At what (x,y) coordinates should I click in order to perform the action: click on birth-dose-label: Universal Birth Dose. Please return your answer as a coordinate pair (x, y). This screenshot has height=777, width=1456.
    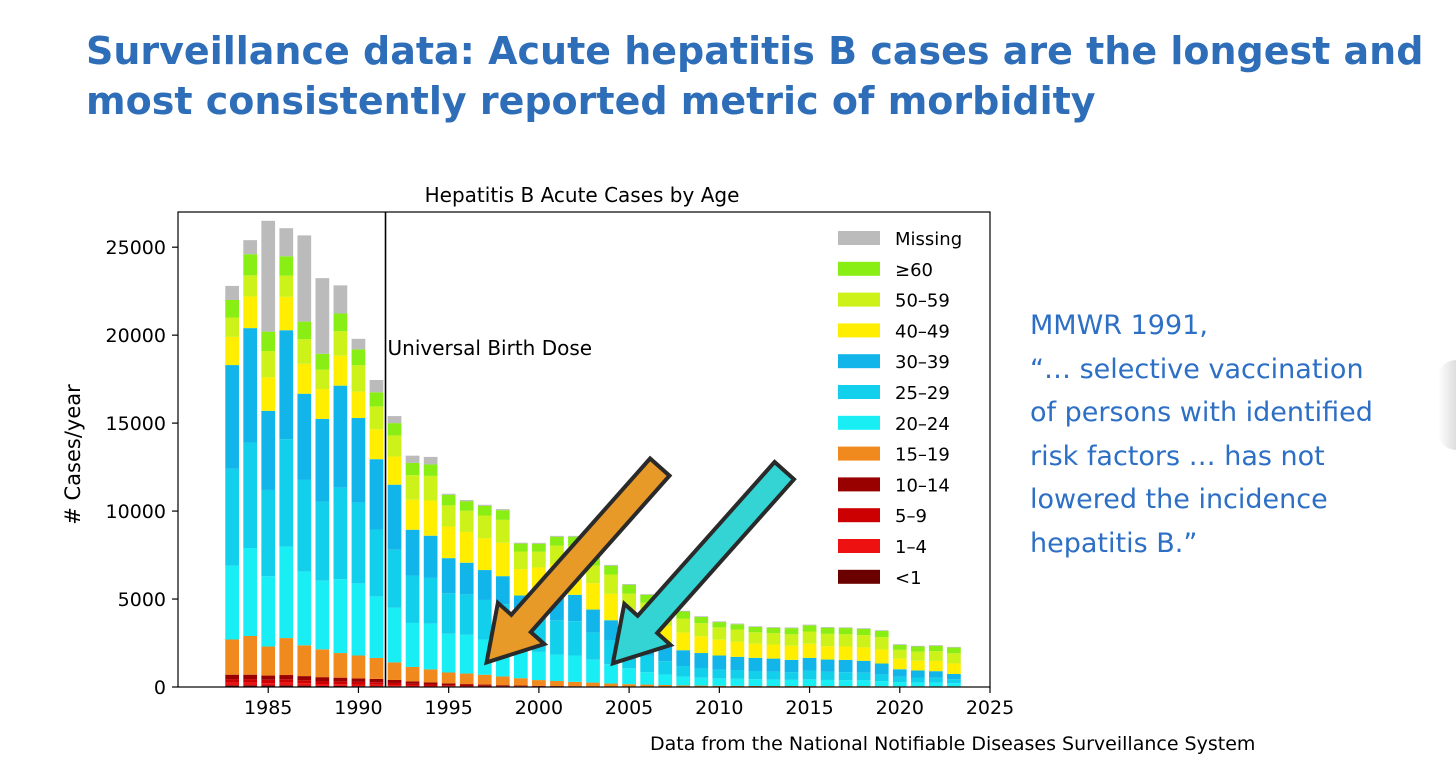
    Looking at the image, I should click on (490, 348).